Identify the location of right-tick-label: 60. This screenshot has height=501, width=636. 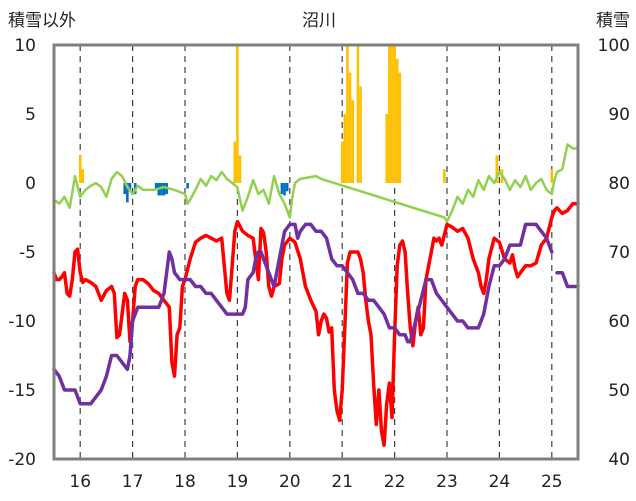
(619, 322).